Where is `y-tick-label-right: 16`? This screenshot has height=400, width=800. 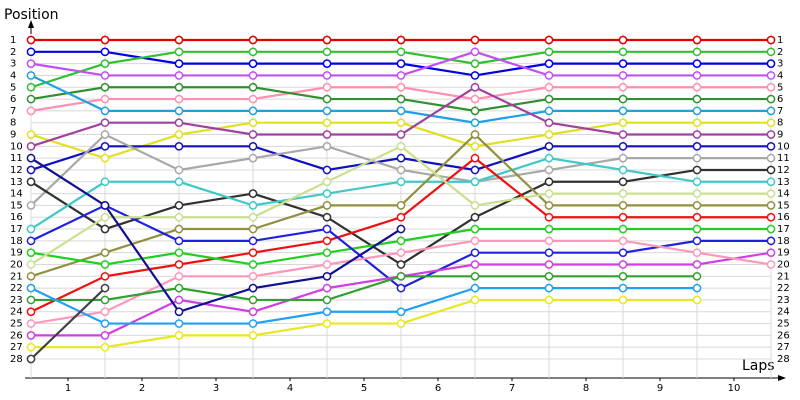 y-tick-label-right: 16 is located at coordinates (783, 217).